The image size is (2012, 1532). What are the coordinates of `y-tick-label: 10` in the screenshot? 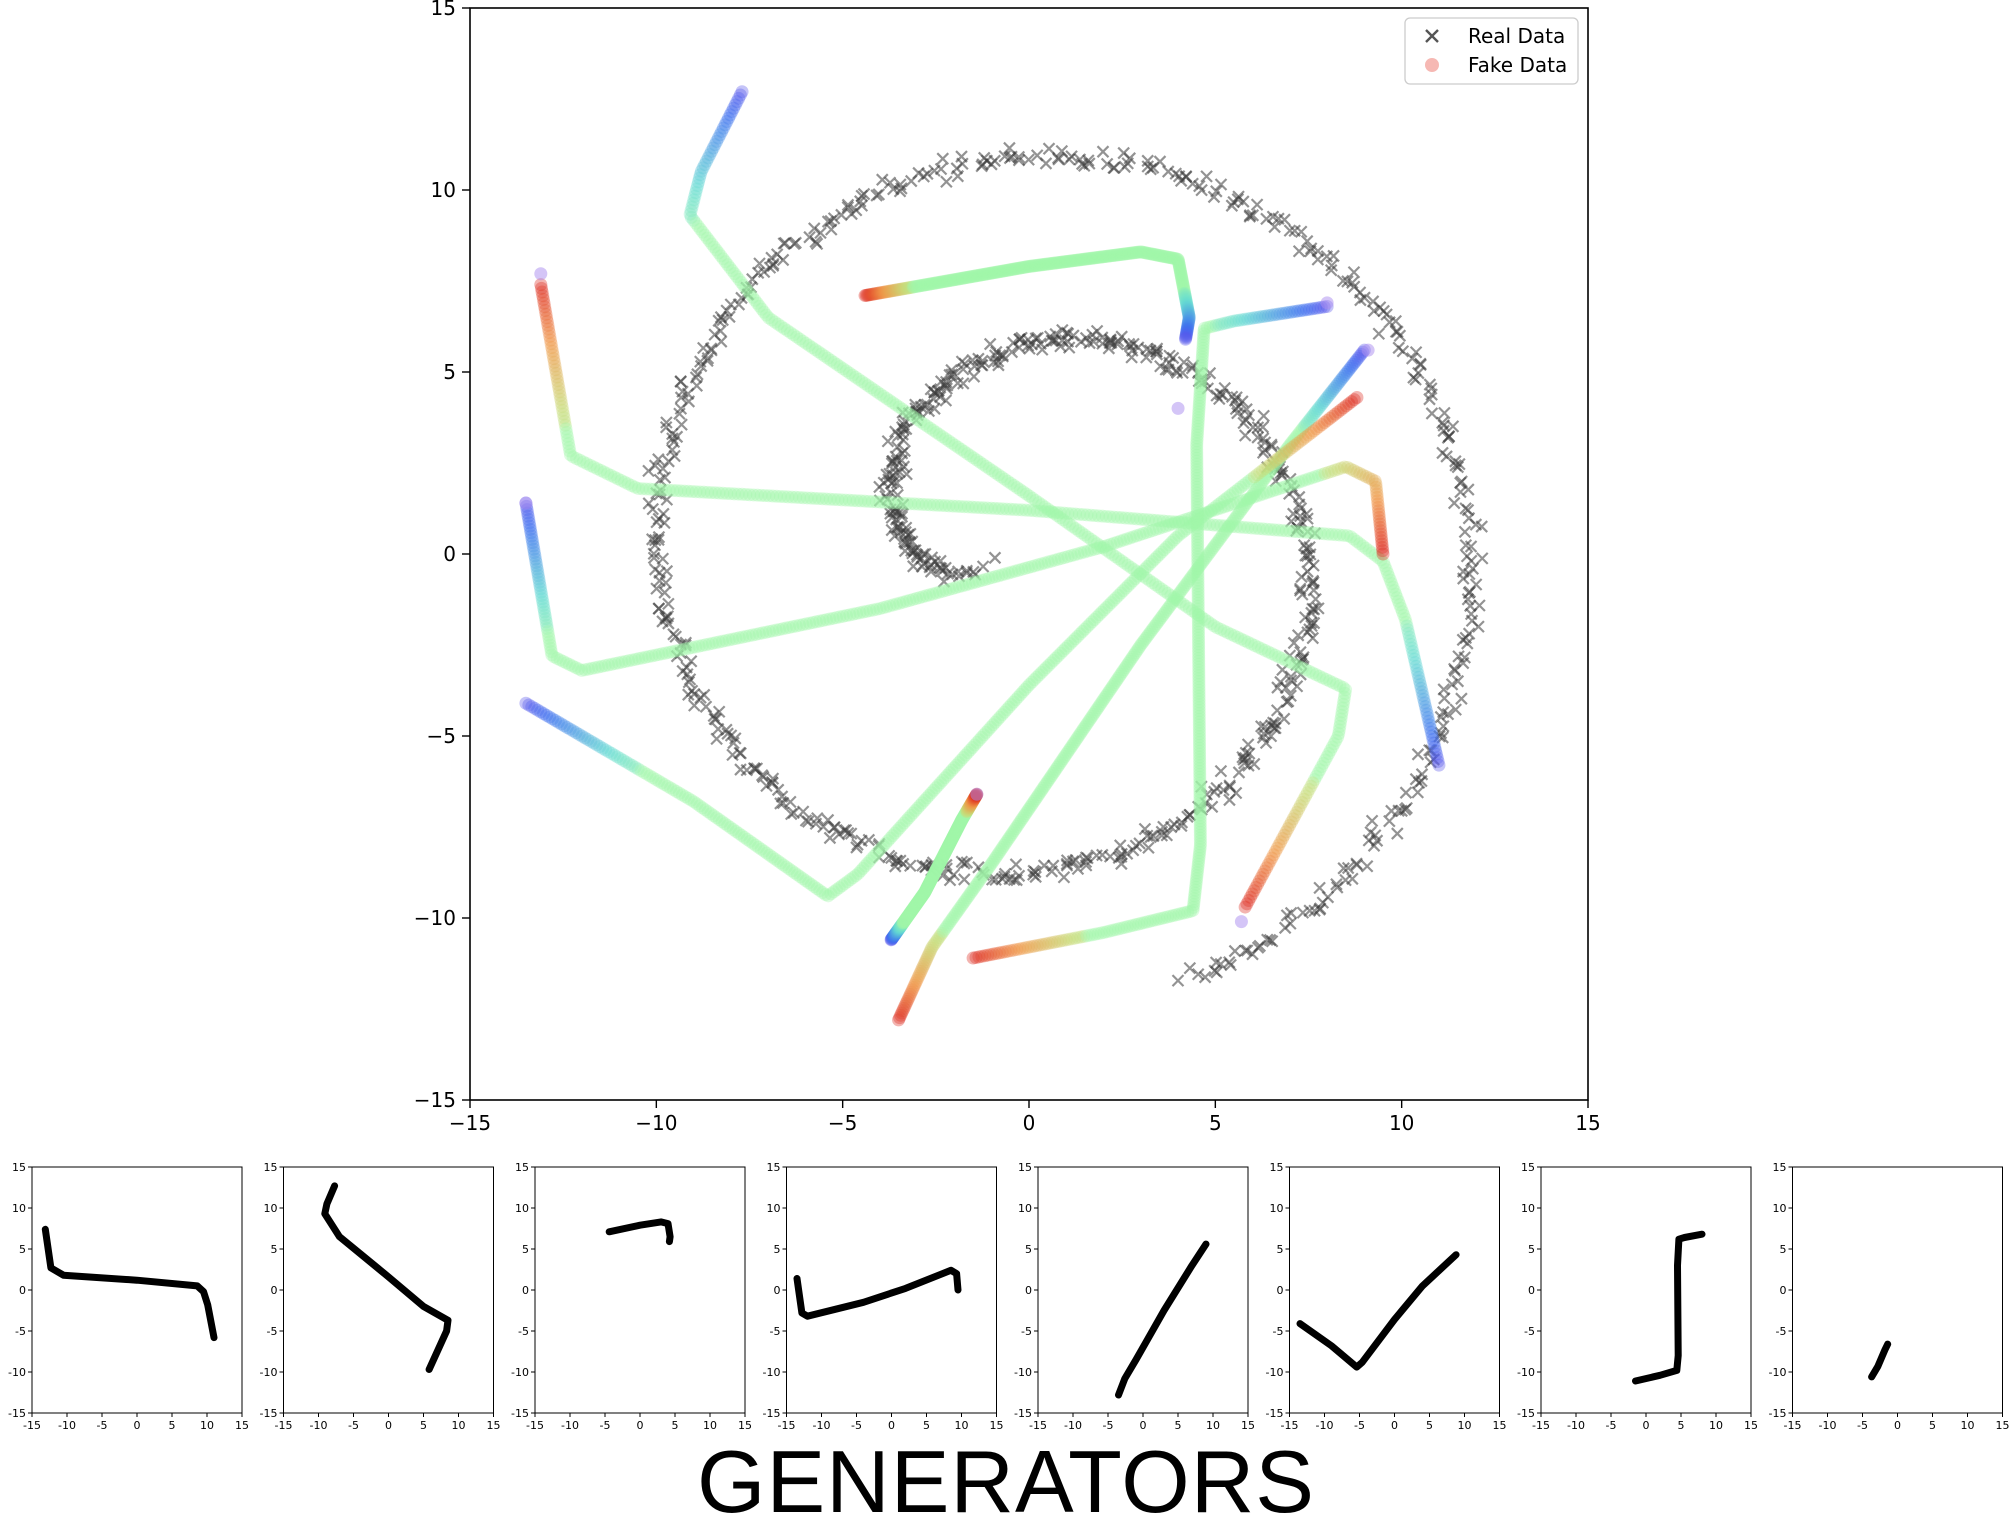 It's located at (1025, 1208).